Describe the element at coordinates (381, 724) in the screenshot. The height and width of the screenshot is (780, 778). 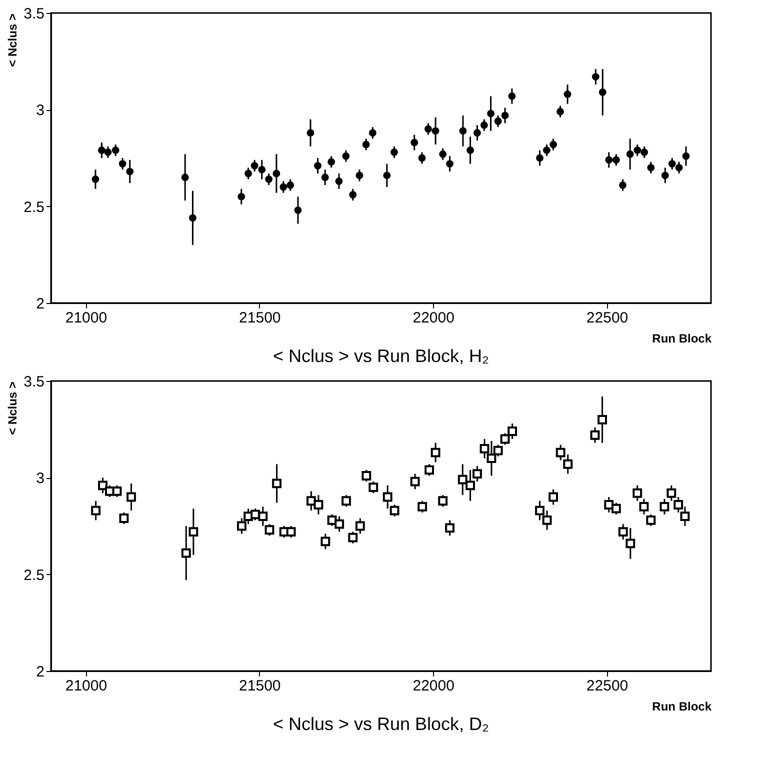
I see `text: < Nclus > vs Run Block, D₂` at that location.